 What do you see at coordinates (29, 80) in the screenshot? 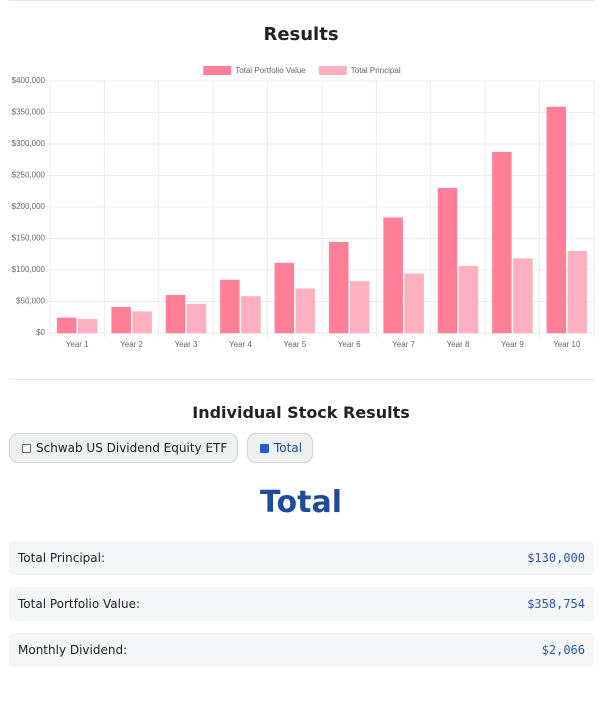
I see `y-tick-label: $400,000` at bounding box center [29, 80].